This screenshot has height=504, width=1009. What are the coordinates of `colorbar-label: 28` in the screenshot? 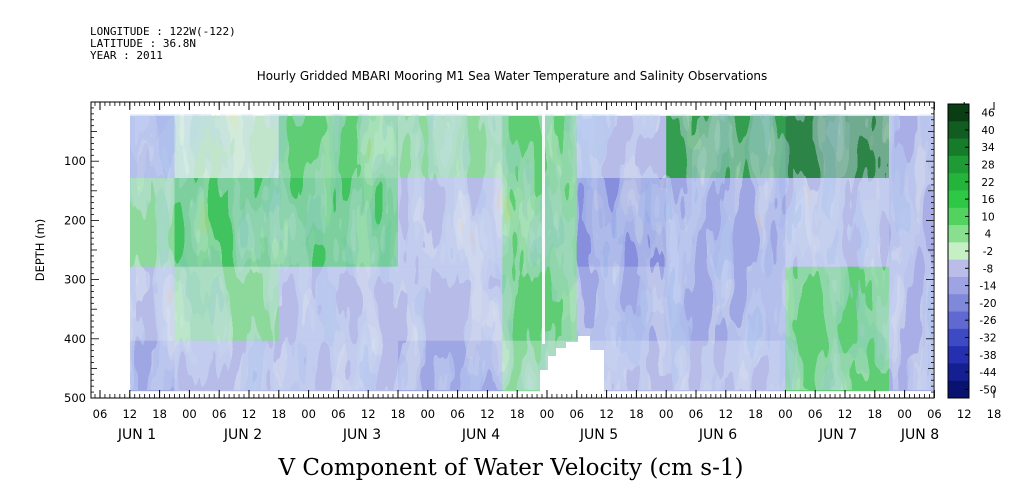 It's located at (987, 166).